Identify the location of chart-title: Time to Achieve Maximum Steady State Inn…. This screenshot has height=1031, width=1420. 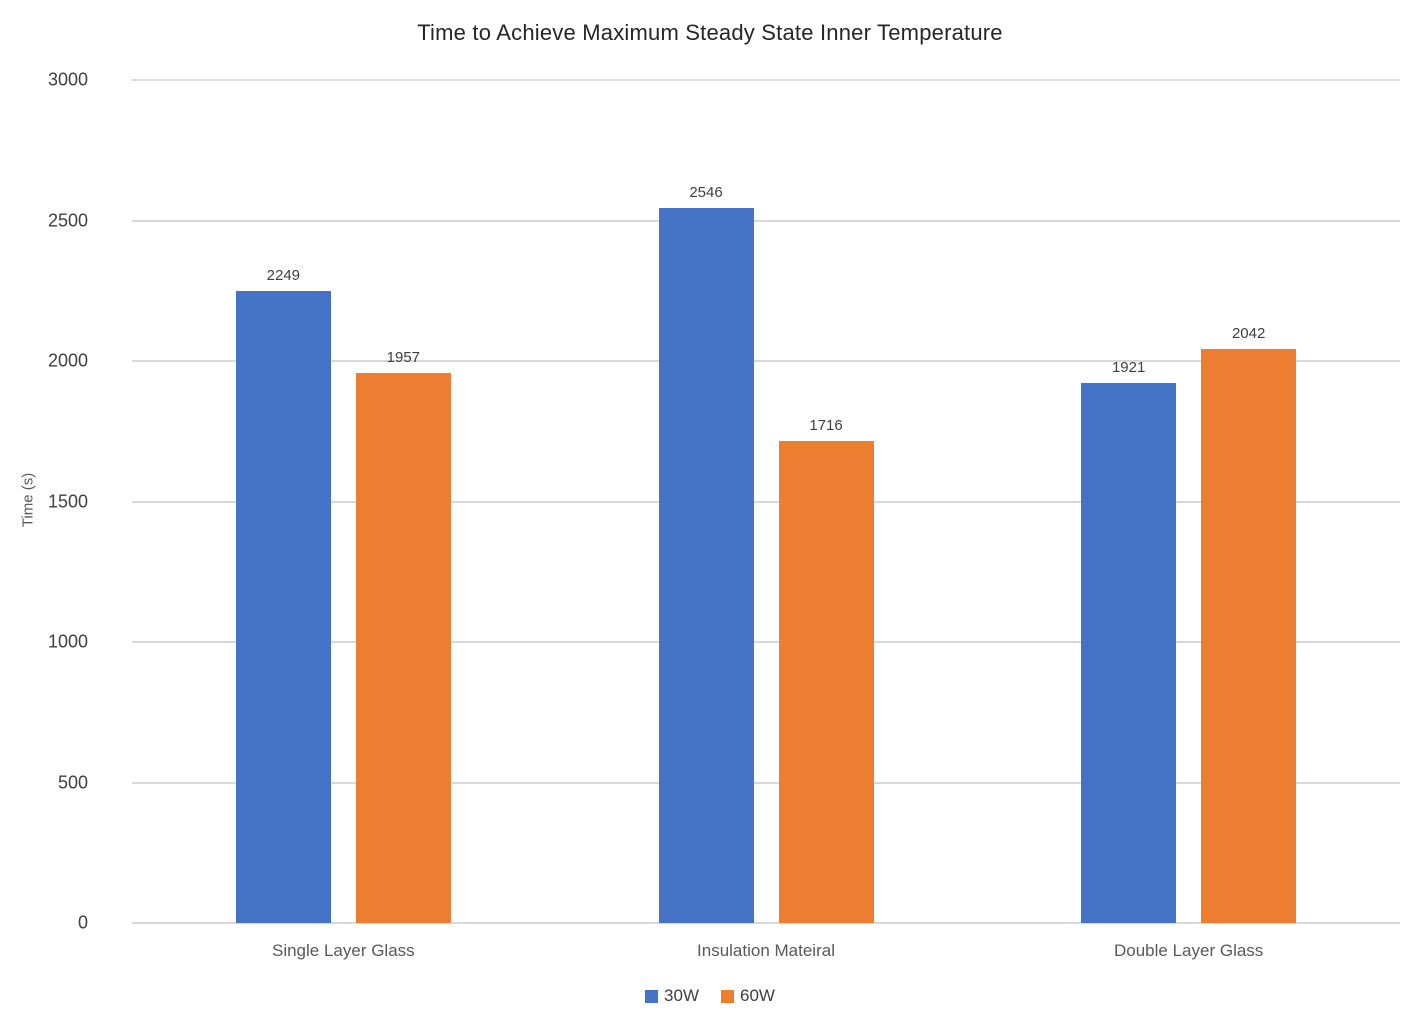
(710, 32).